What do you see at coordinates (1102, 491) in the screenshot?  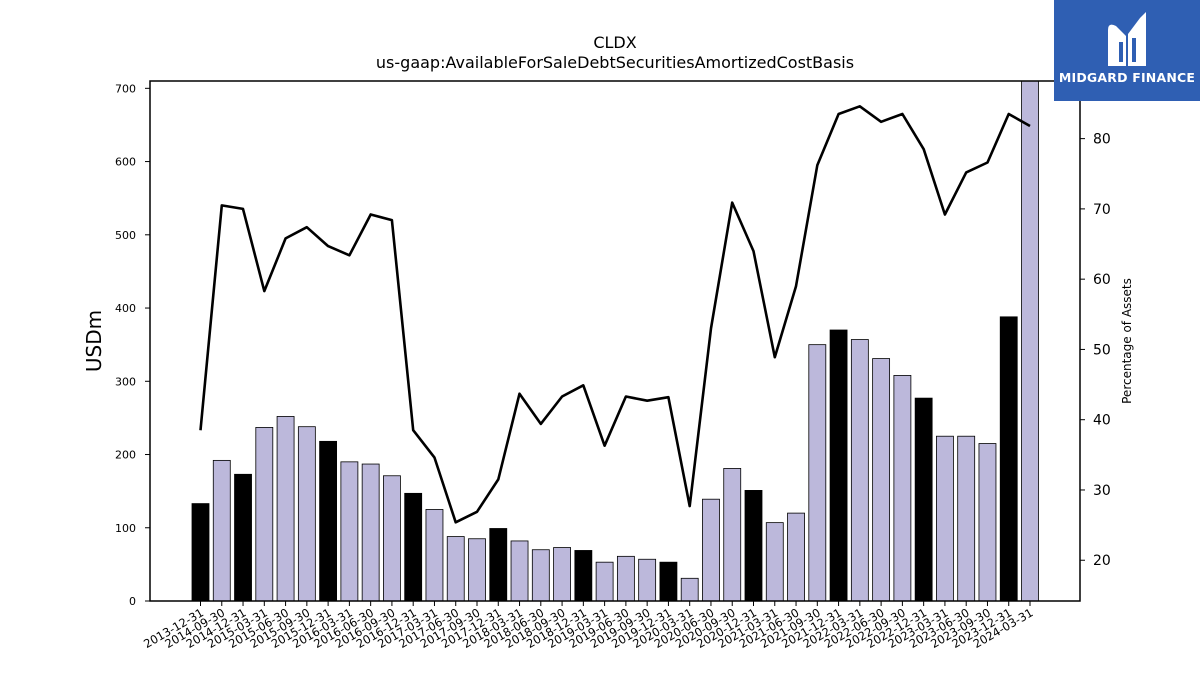 I see `y2-tick-label: 30` at bounding box center [1102, 491].